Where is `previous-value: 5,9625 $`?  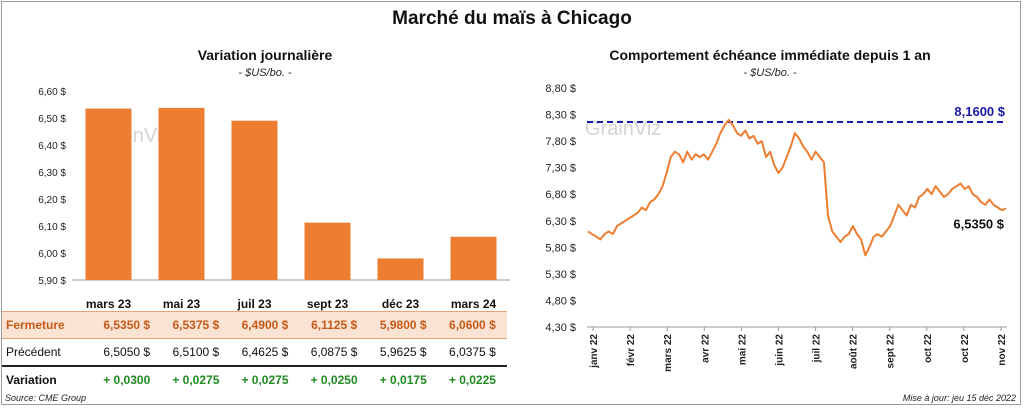
previous-value: 5,9625 $ is located at coordinates (403, 352).